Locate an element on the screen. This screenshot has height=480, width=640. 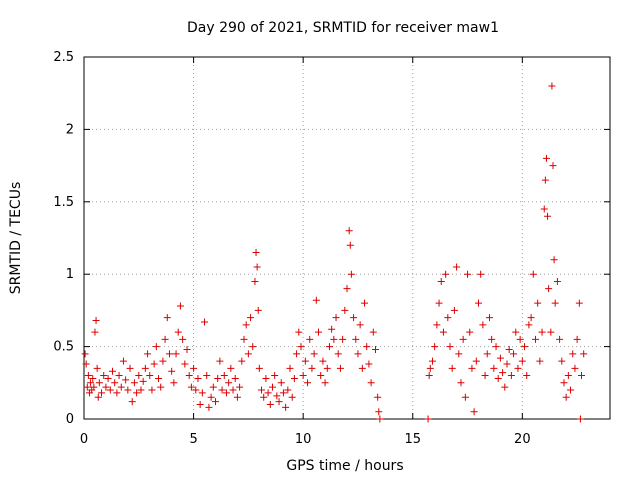
y-tick-label: 1 is located at coordinates (70, 274).